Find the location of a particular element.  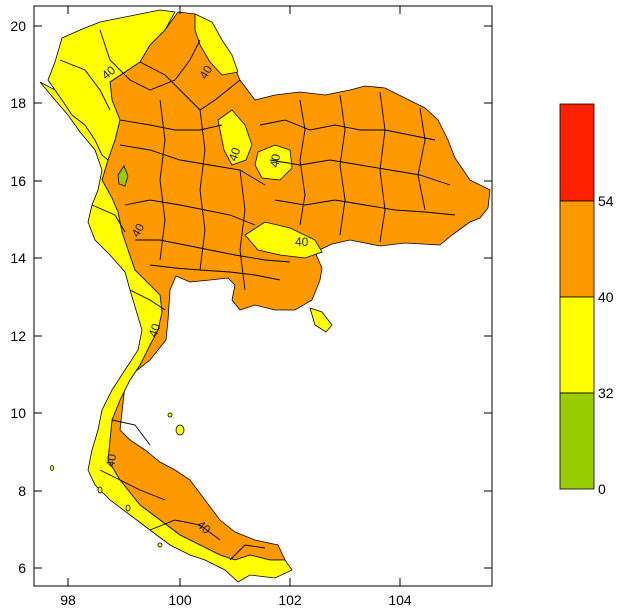

land-region-yellow-east is located at coordinates (283, 240).